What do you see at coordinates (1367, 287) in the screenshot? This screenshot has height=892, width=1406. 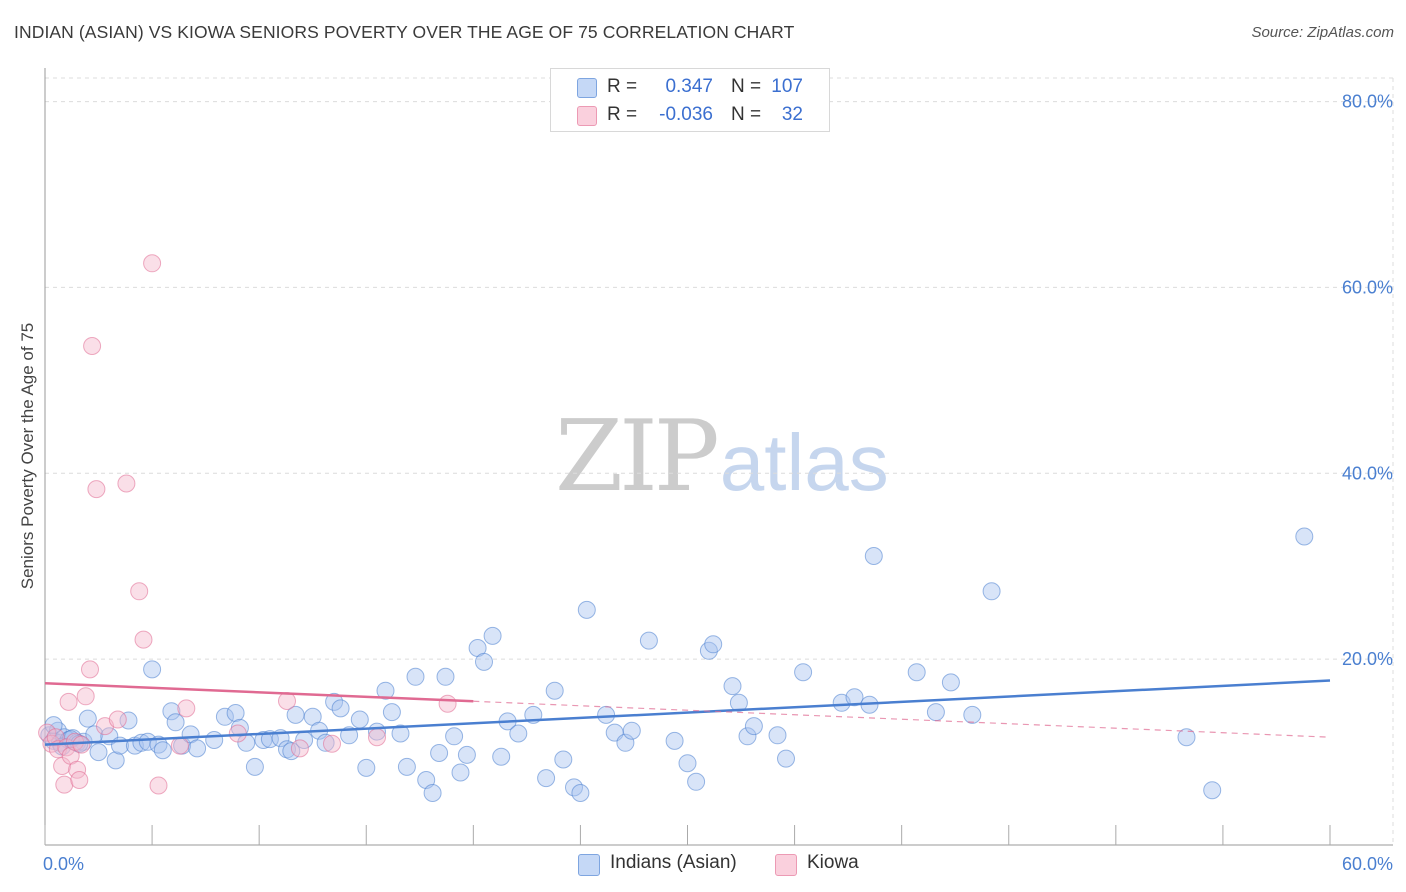 I see `y-tick-label: 60.0%` at bounding box center [1367, 287].